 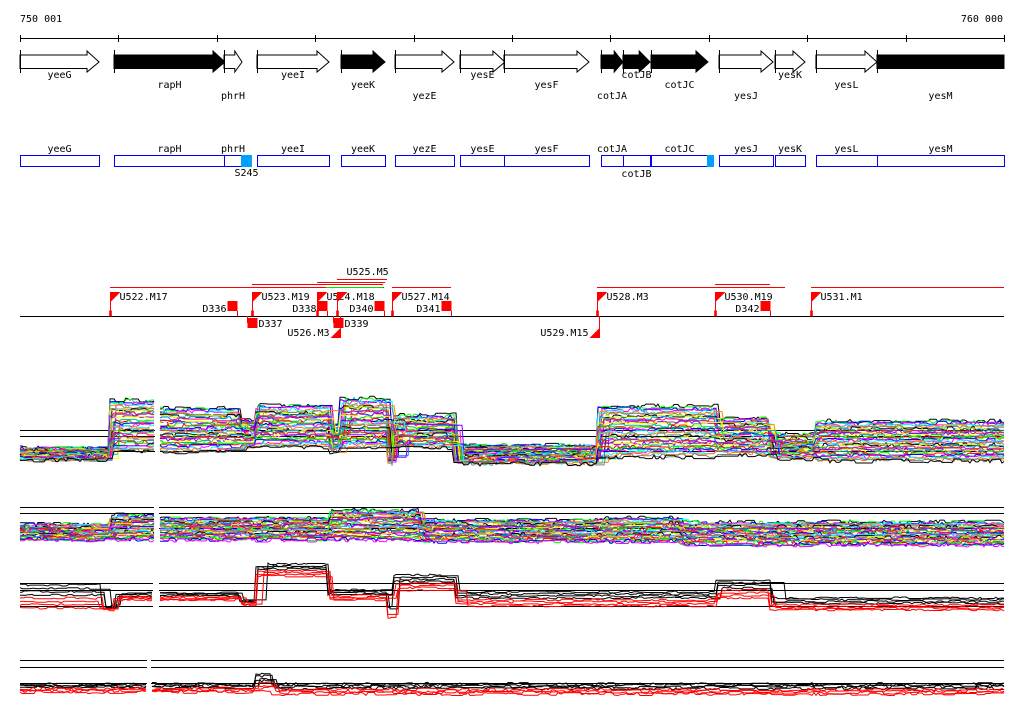 I want to click on gene-arrow-yeeG, so click(x=59, y=61).